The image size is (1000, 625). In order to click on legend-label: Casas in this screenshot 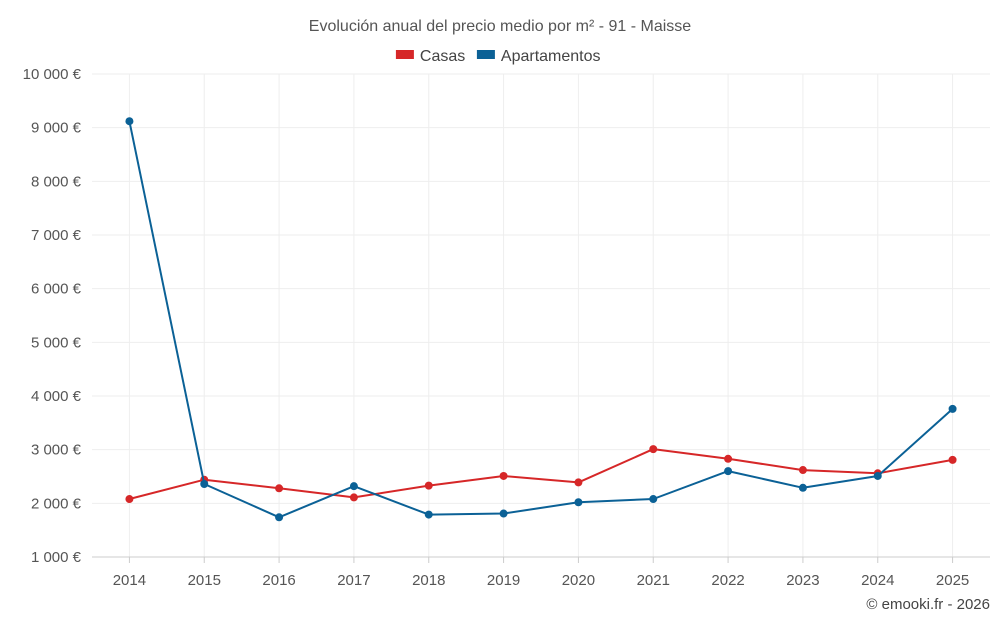, I will do `click(442, 56)`.